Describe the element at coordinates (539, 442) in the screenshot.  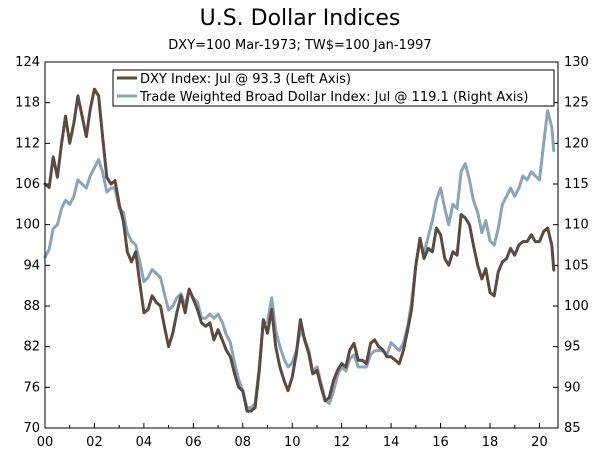
I see `x-tick-label: 20` at that location.